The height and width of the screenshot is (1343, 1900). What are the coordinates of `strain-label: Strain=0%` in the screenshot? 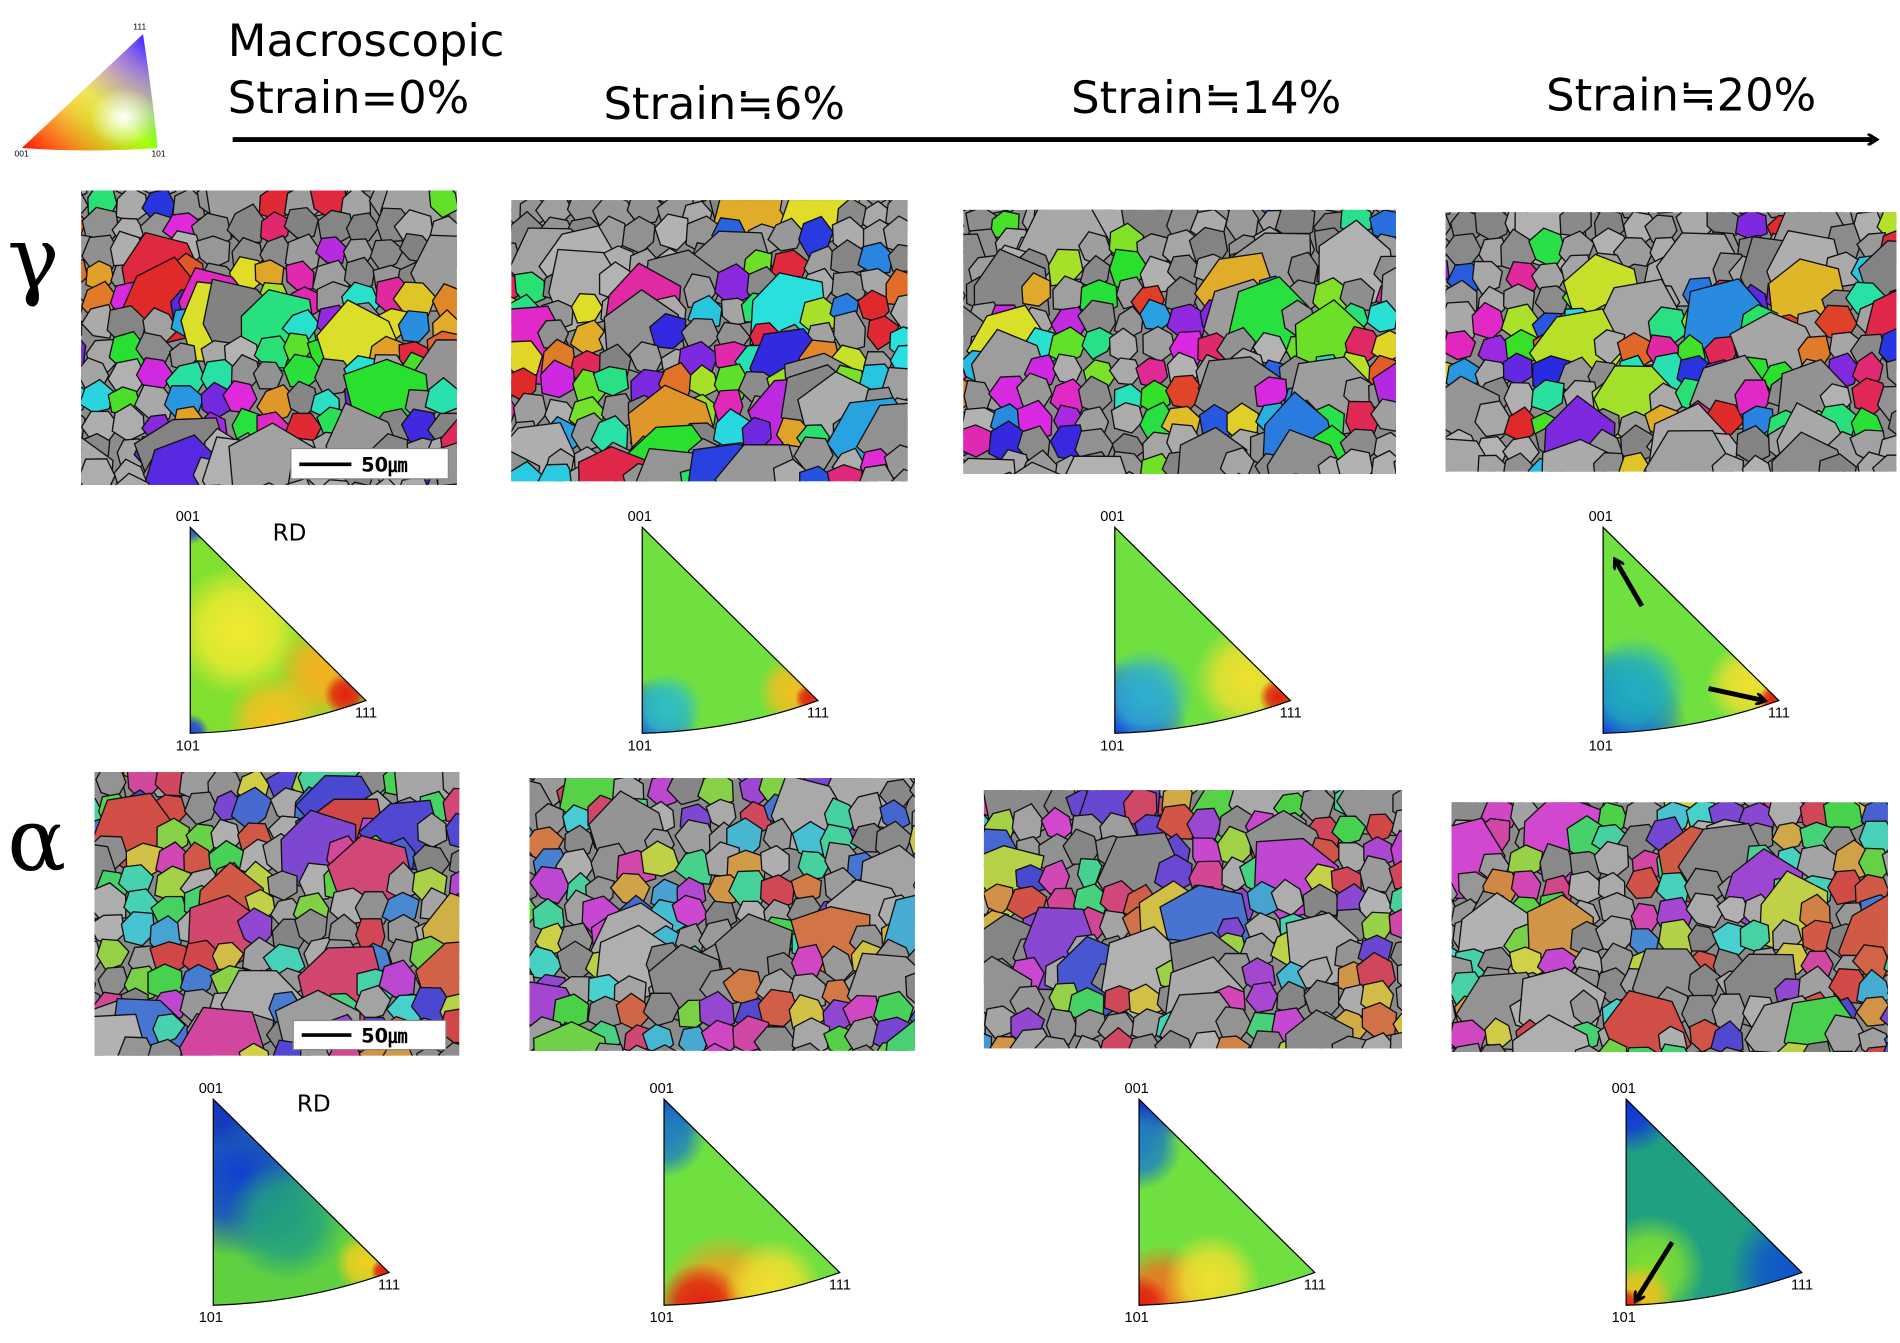 It's located at (348, 97).